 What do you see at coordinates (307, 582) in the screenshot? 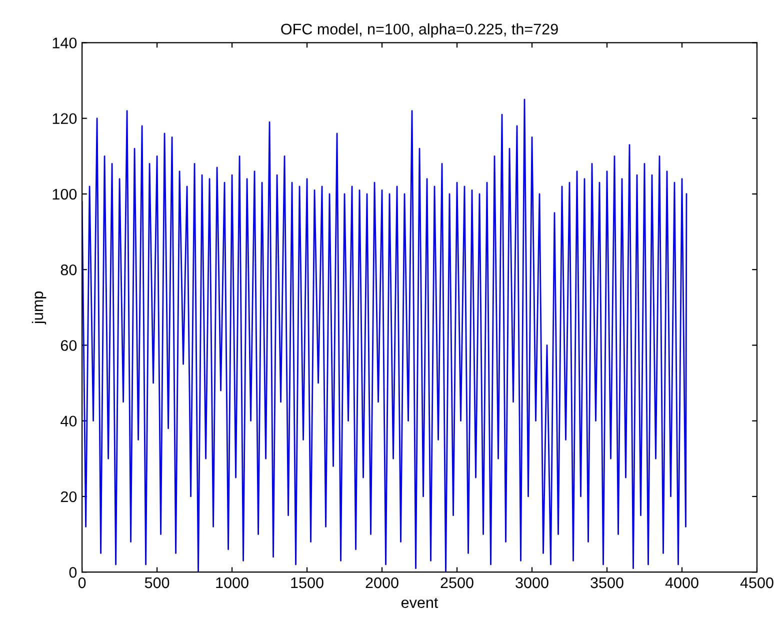
I see `x-tick-label: 1500` at bounding box center [307, 582].